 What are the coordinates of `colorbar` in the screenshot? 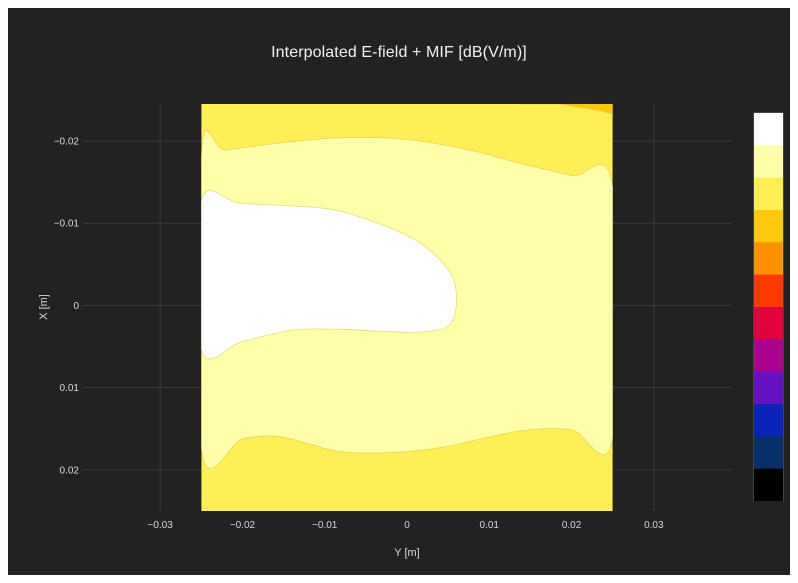 It's located at (768, 307).